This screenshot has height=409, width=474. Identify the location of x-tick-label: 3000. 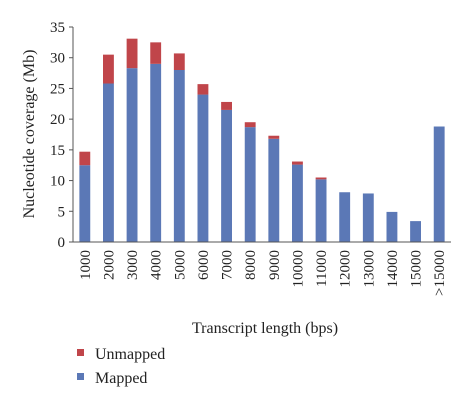
(133, 265).